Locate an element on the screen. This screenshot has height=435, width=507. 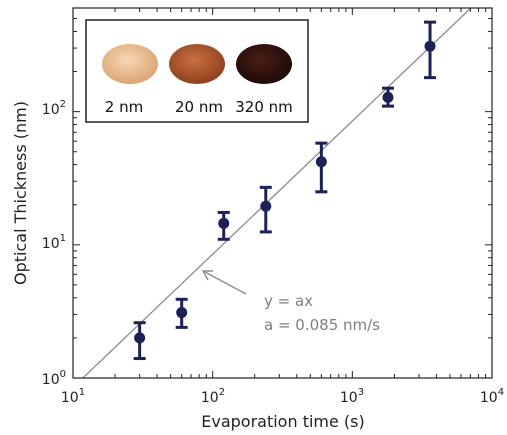
x-axis-label: Evaporation time (s) is located at coordinates (283, 421).